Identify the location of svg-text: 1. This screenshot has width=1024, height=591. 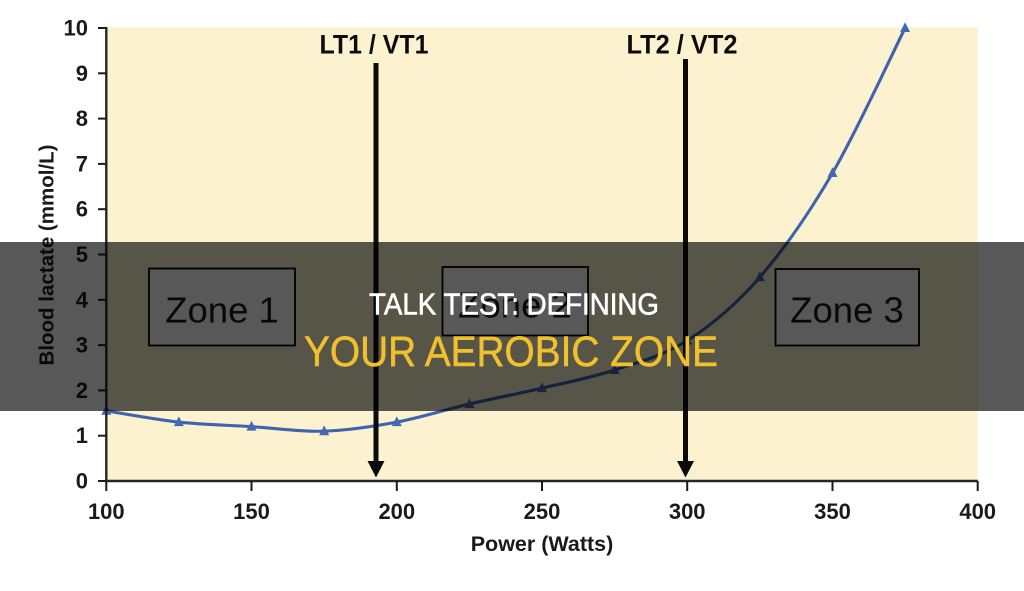
(82, 435).